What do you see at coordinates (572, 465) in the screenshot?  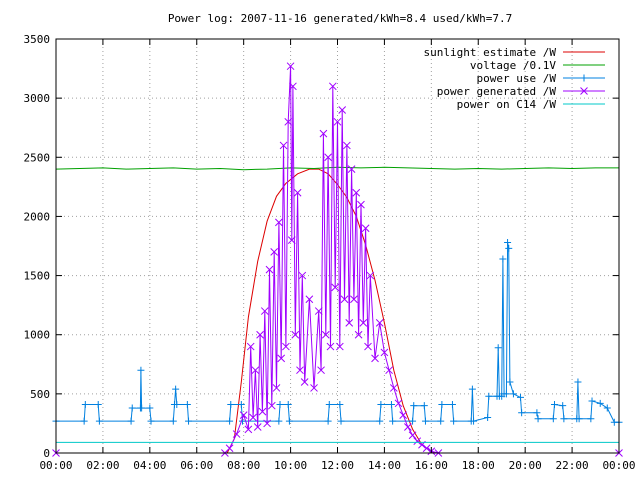 I see `x-tick-label: 22:00` at bounding box center [572, 465].